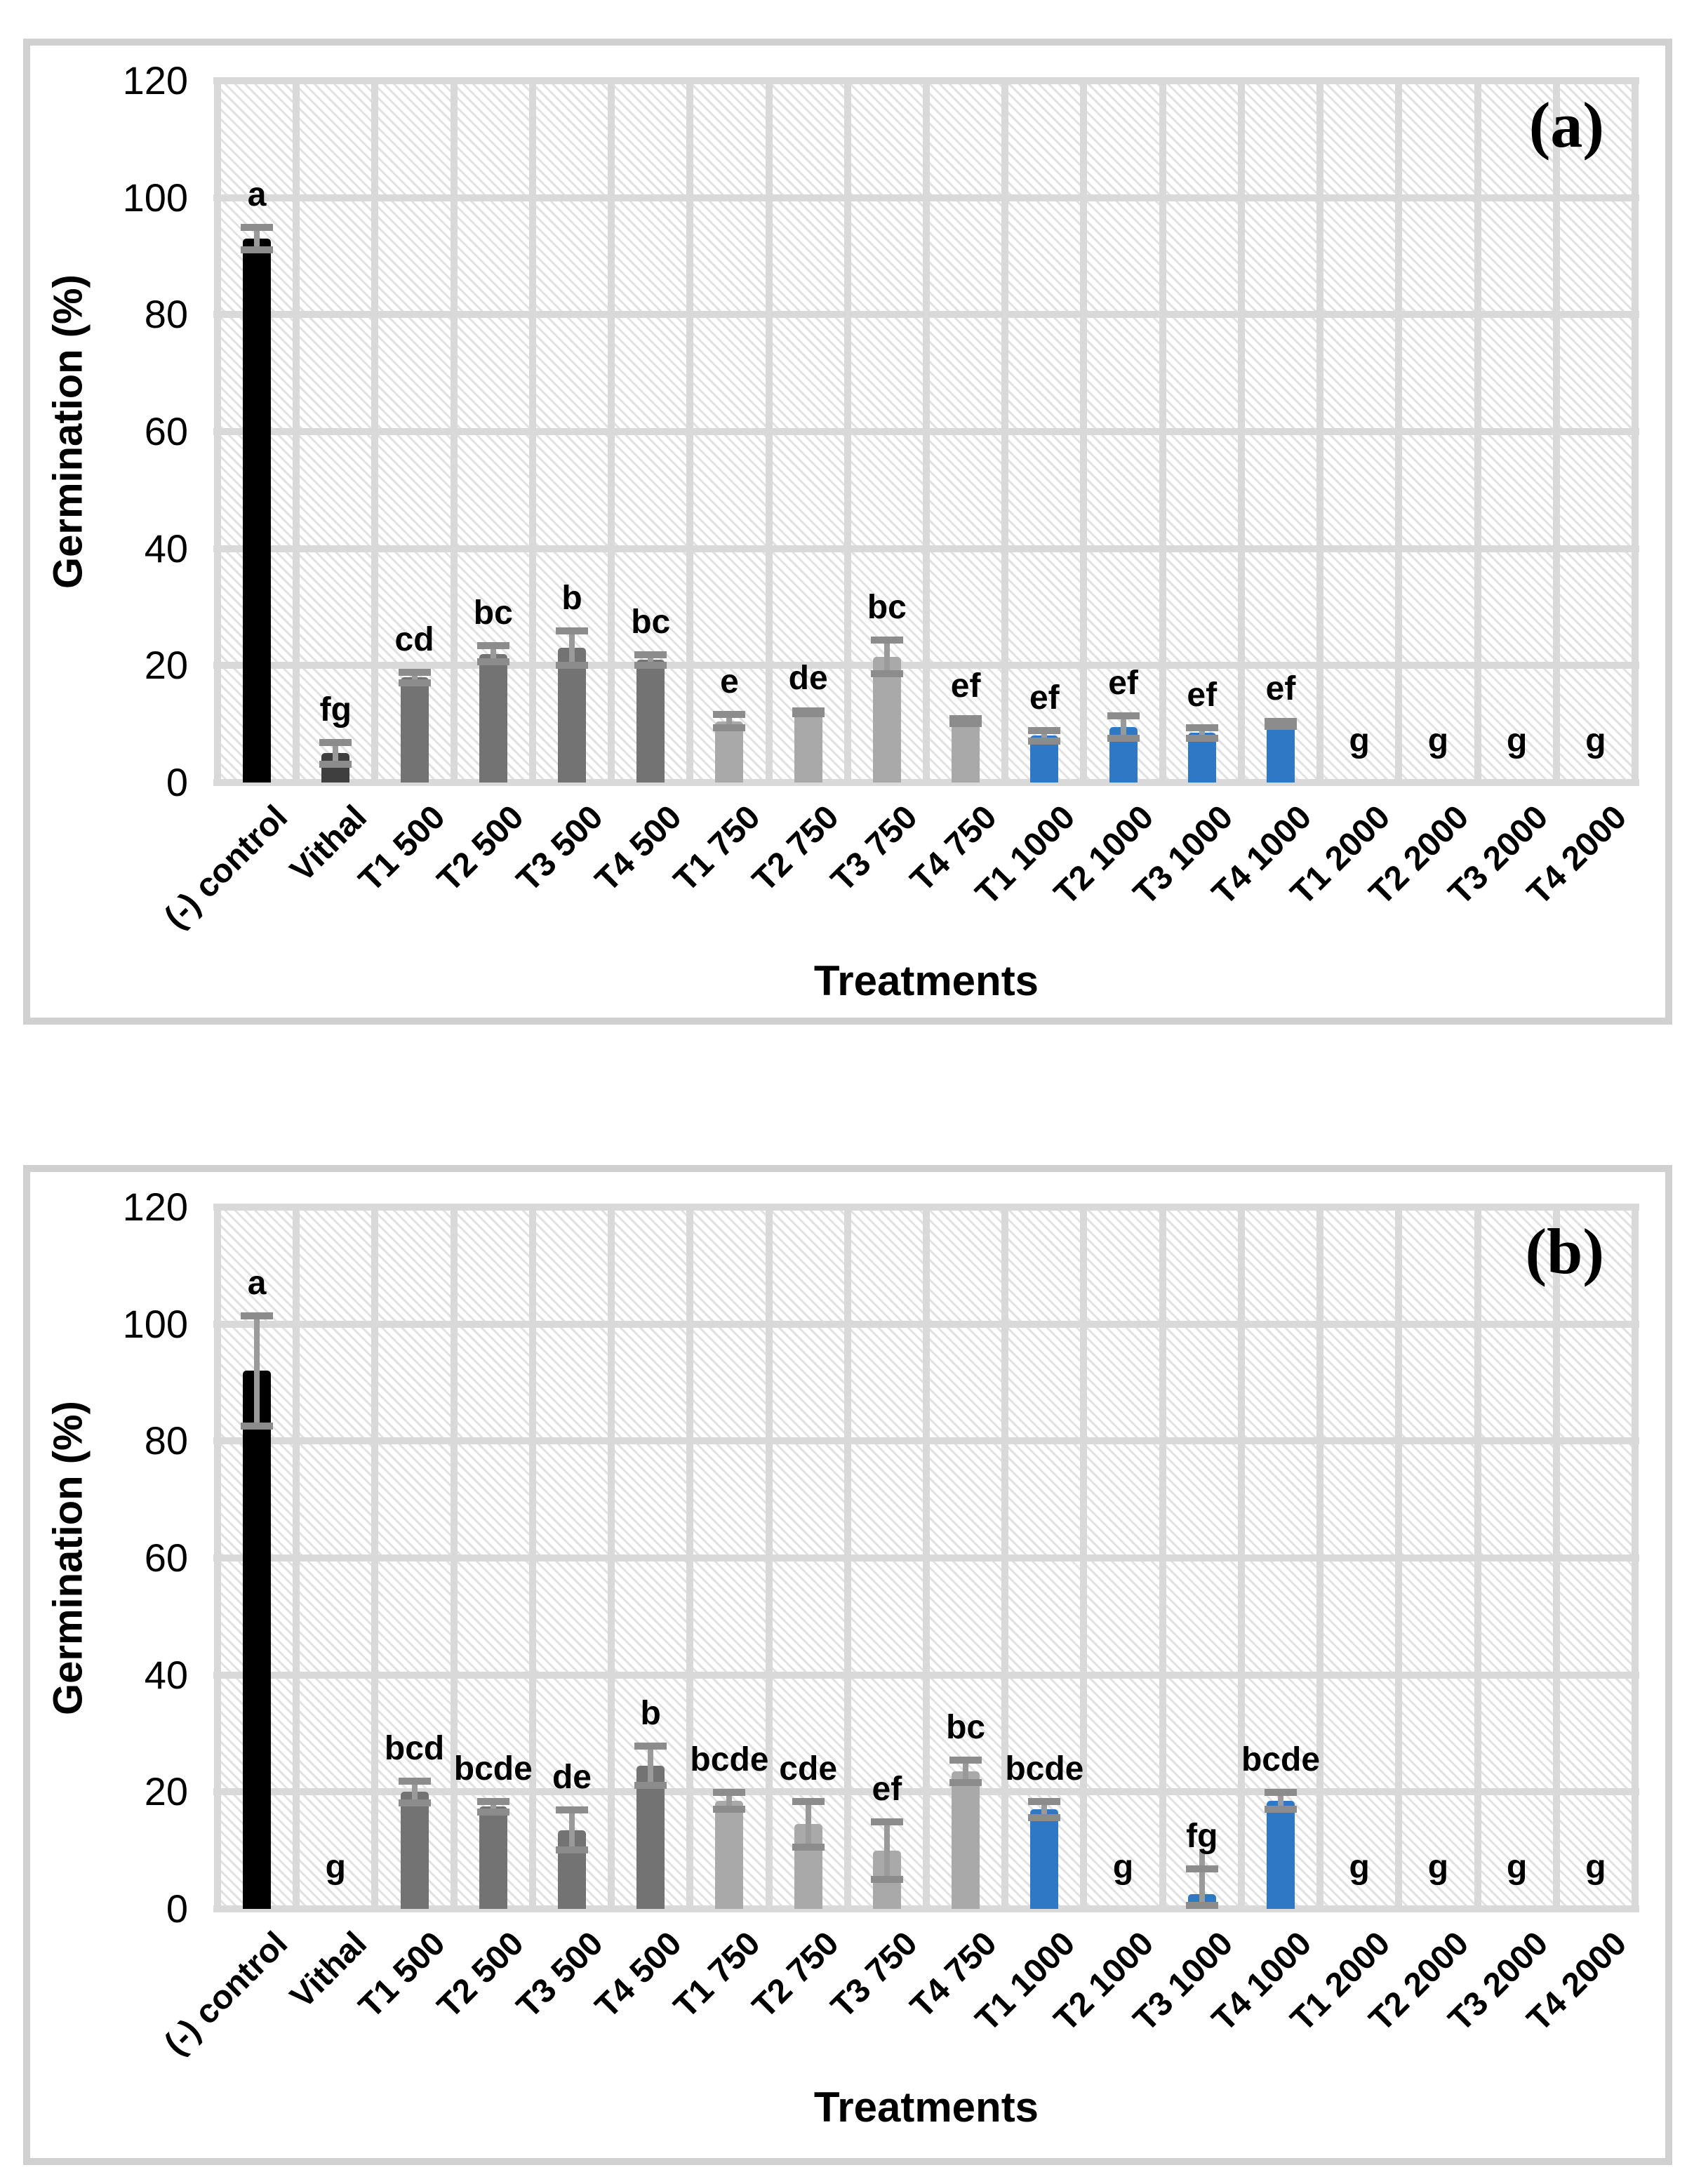 This screenshot has height=2184, width=1694. What do you see at coordinates (335, 710) in the screenshot?
I see `significance-letter: fg` at bounding box center [335, 710].